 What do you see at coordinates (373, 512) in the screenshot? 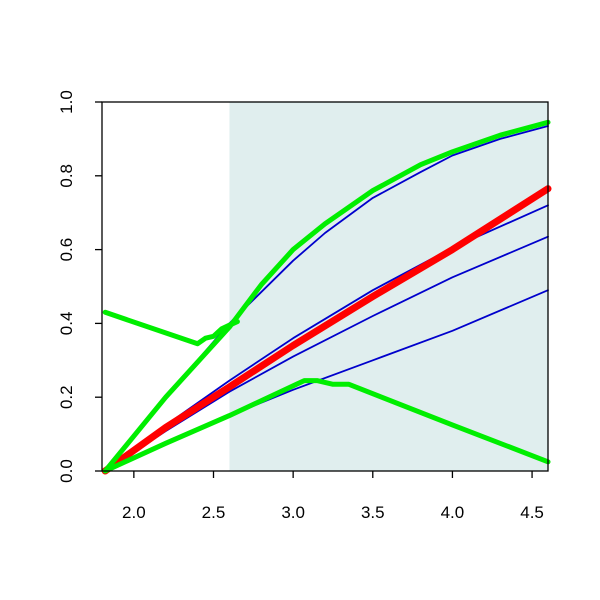
I see `x-tick-label: 3.5` at bounding box center [373, 512].